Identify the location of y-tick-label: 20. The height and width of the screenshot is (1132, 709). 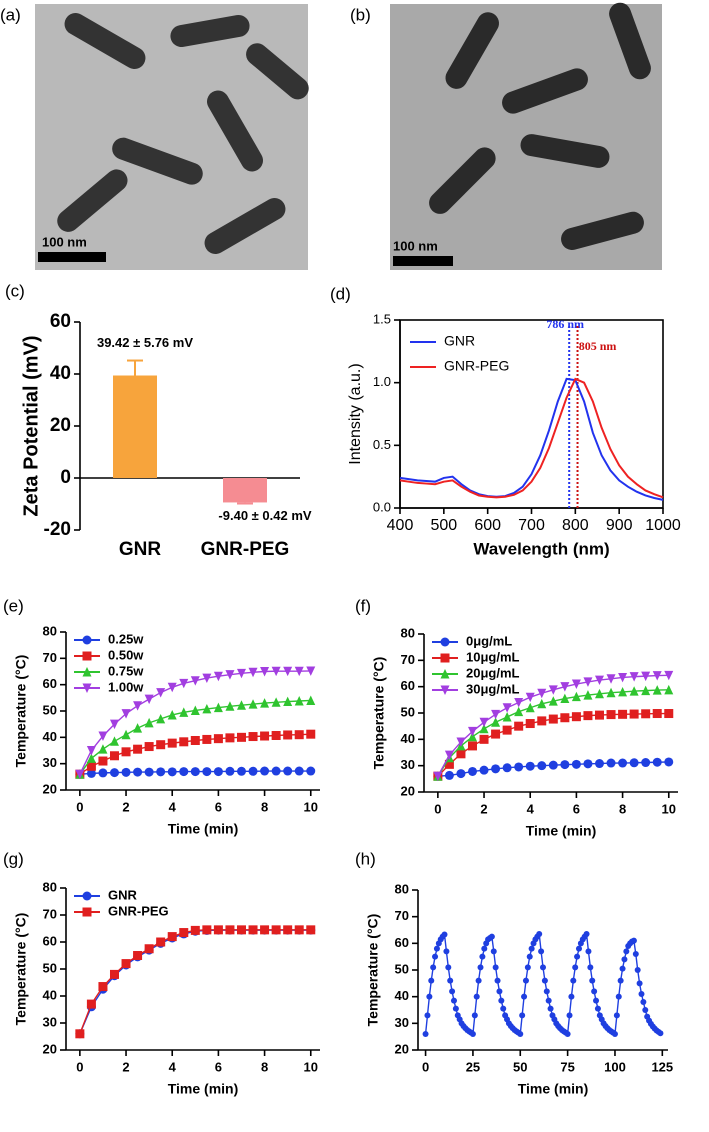
(60, 425).